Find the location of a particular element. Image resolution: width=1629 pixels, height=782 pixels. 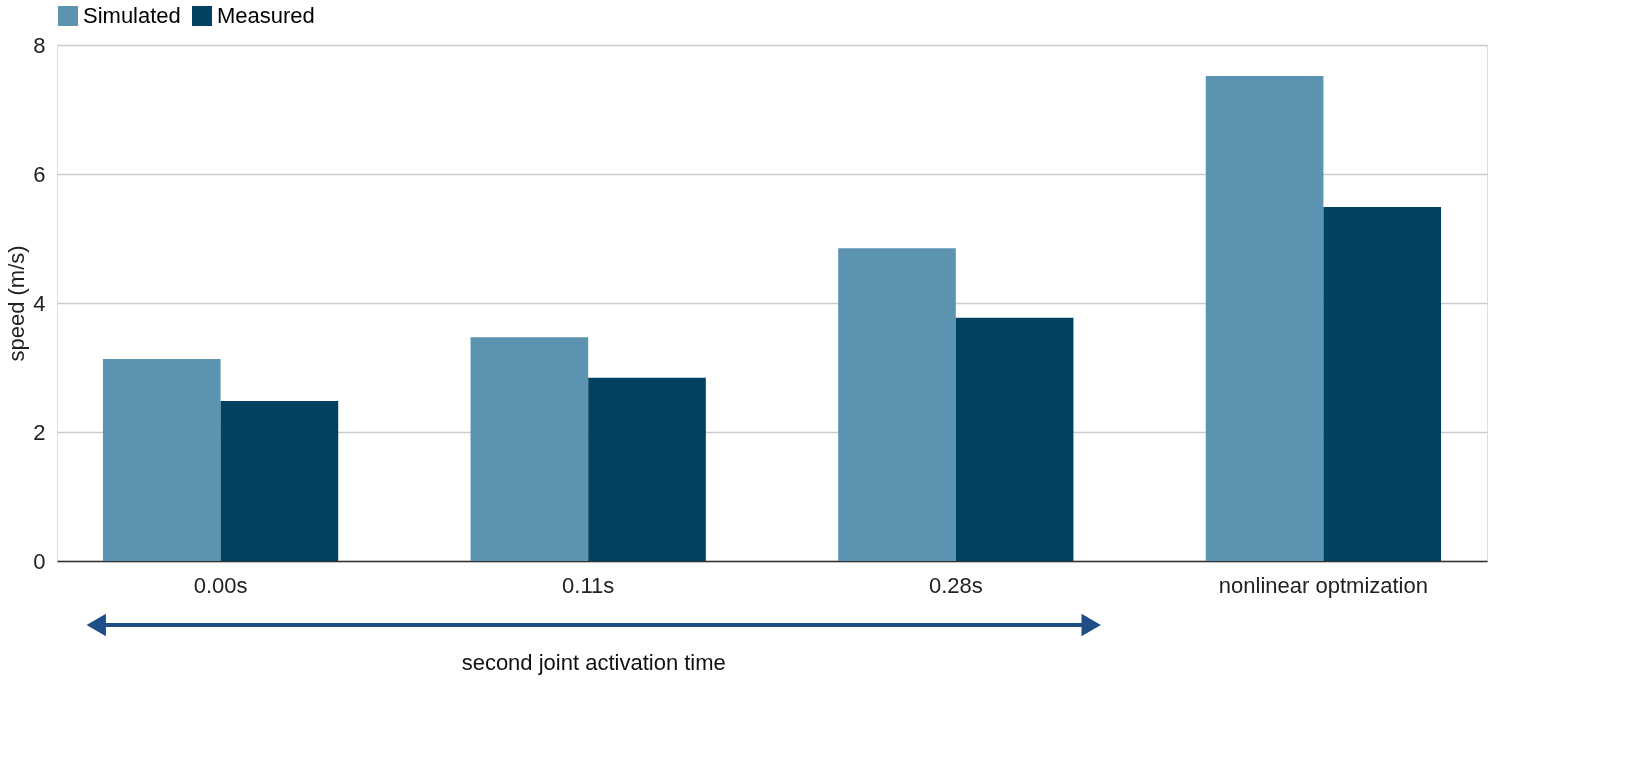

legend-label: Measured is located at coordinates (266, 15).